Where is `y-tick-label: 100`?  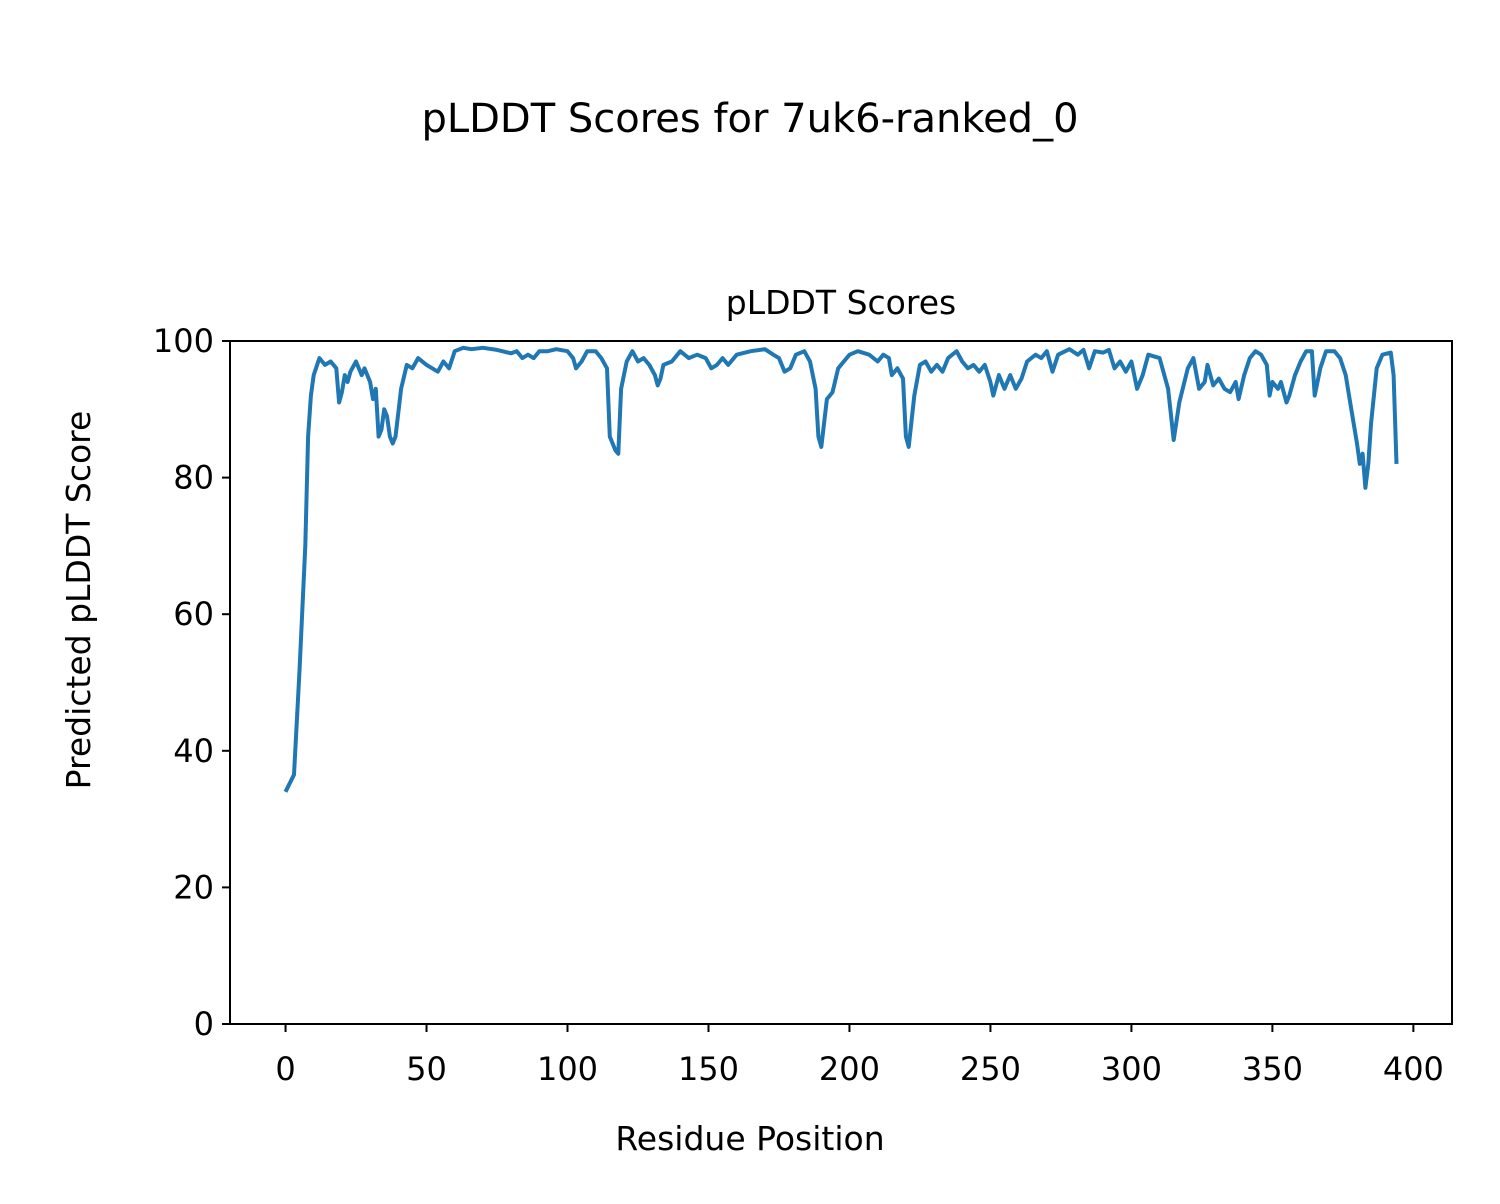 y-tick-label: 100 is located at coordinates (183, 341).